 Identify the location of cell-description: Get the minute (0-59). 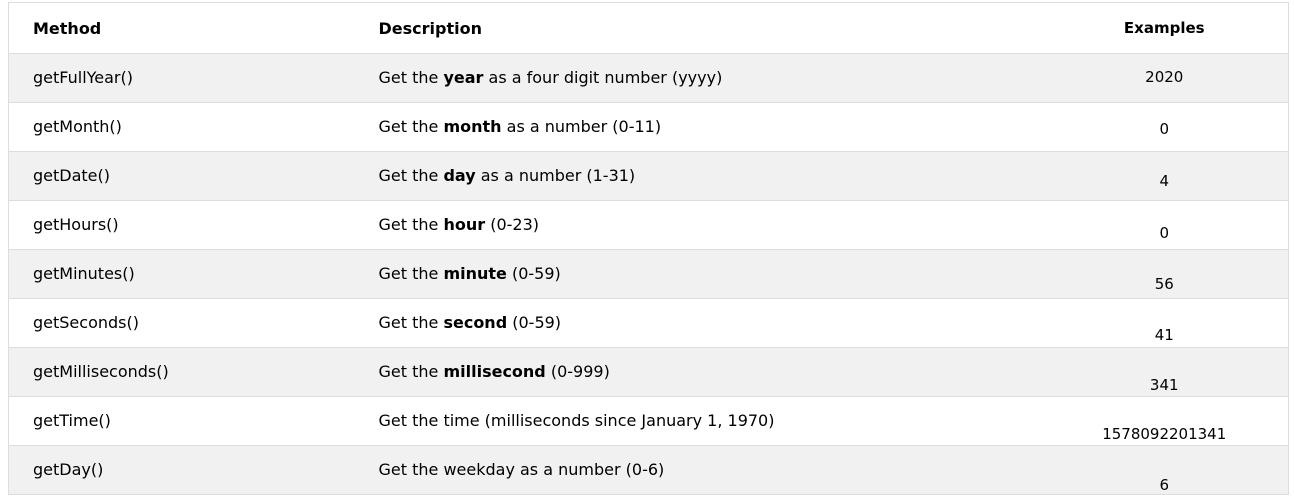
(709, 274).